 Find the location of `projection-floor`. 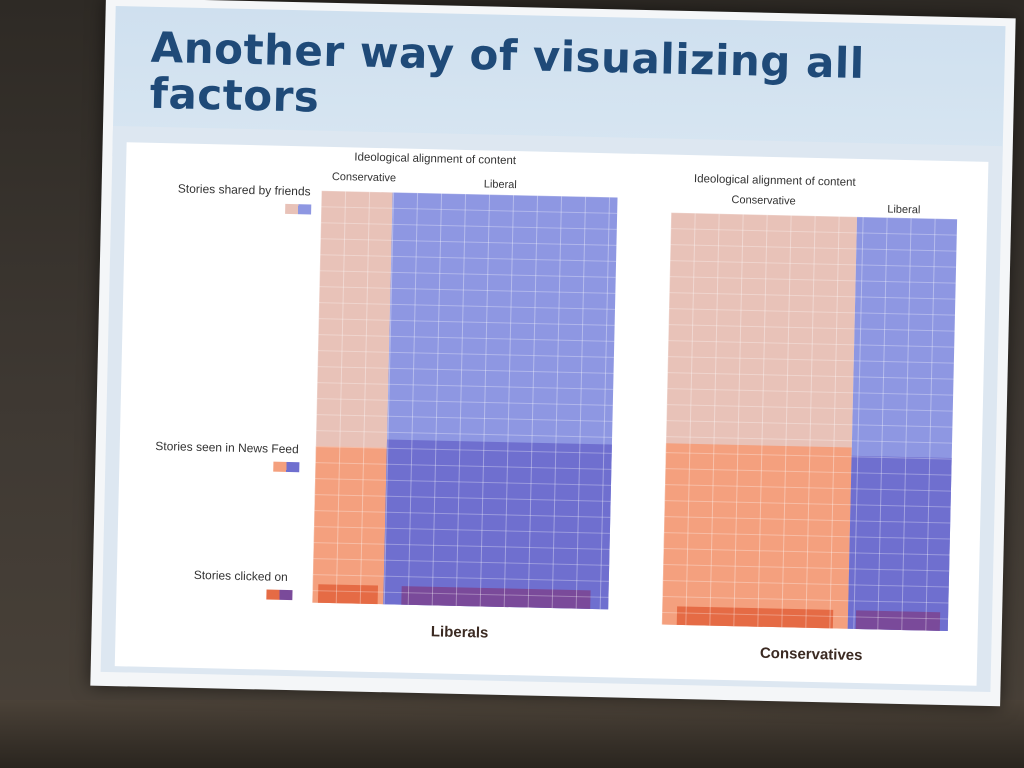

projection-floor is located at coordinates (512, 734).